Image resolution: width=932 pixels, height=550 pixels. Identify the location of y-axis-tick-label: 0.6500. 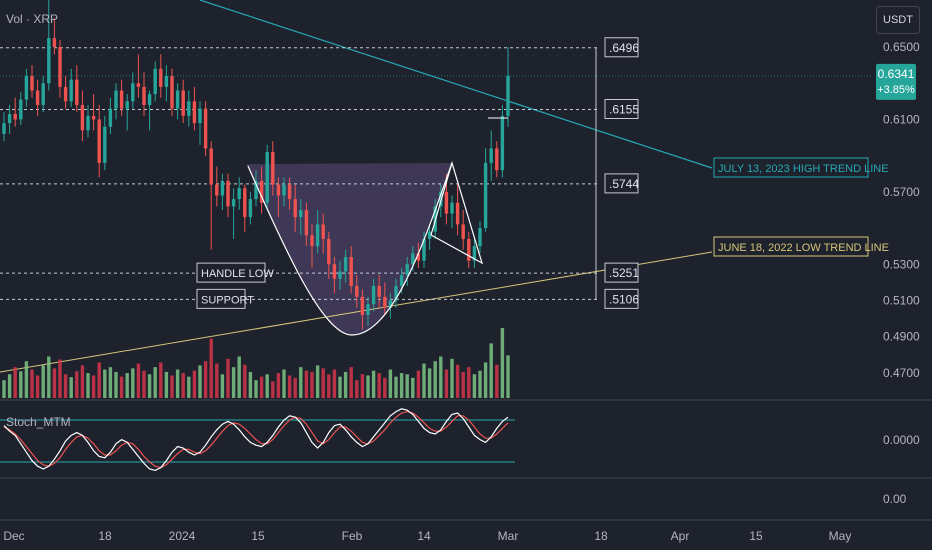
(901, 47).